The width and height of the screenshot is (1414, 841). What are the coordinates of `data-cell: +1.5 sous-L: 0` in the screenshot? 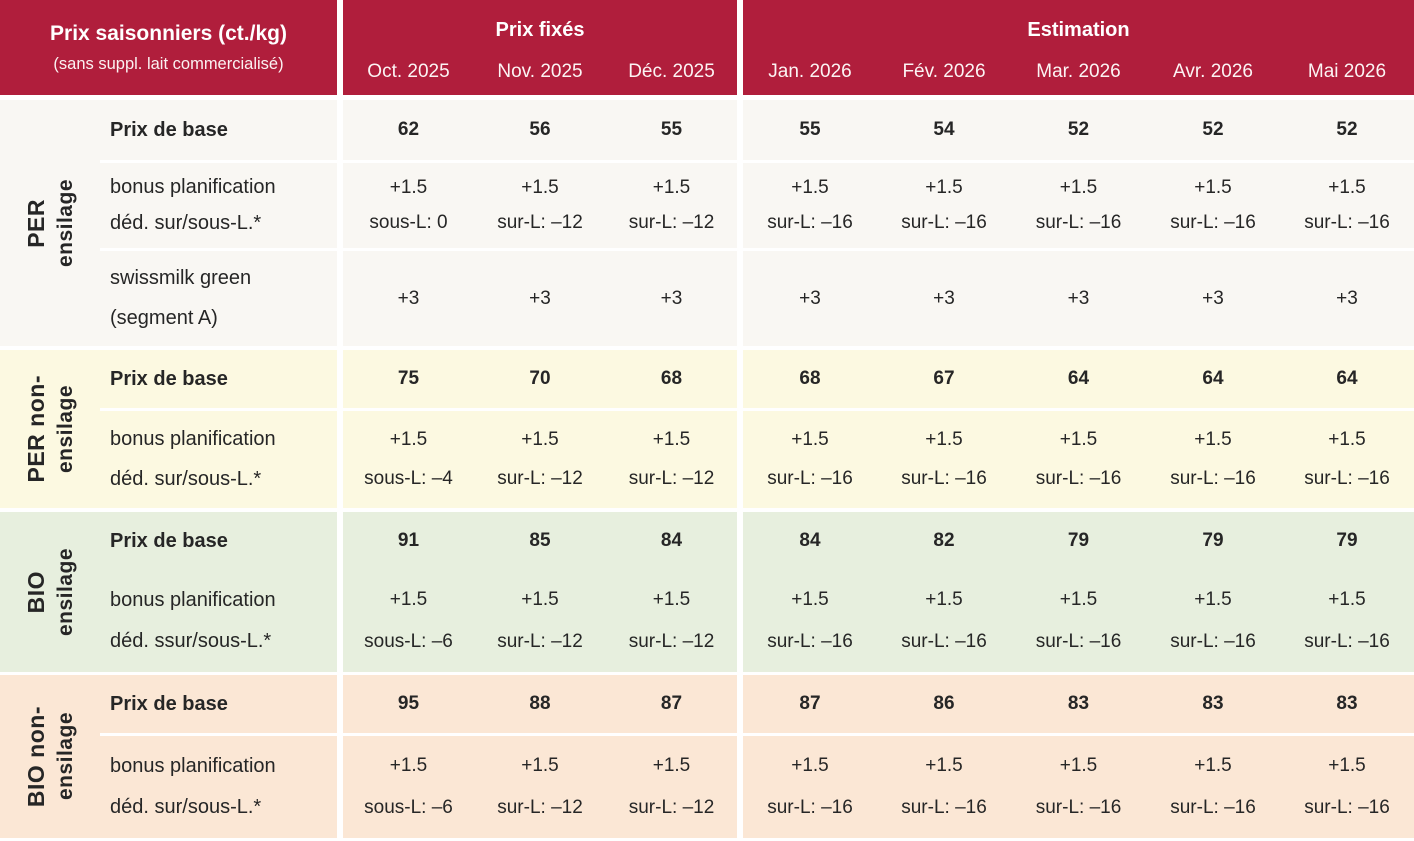 It's located at (408, 205).